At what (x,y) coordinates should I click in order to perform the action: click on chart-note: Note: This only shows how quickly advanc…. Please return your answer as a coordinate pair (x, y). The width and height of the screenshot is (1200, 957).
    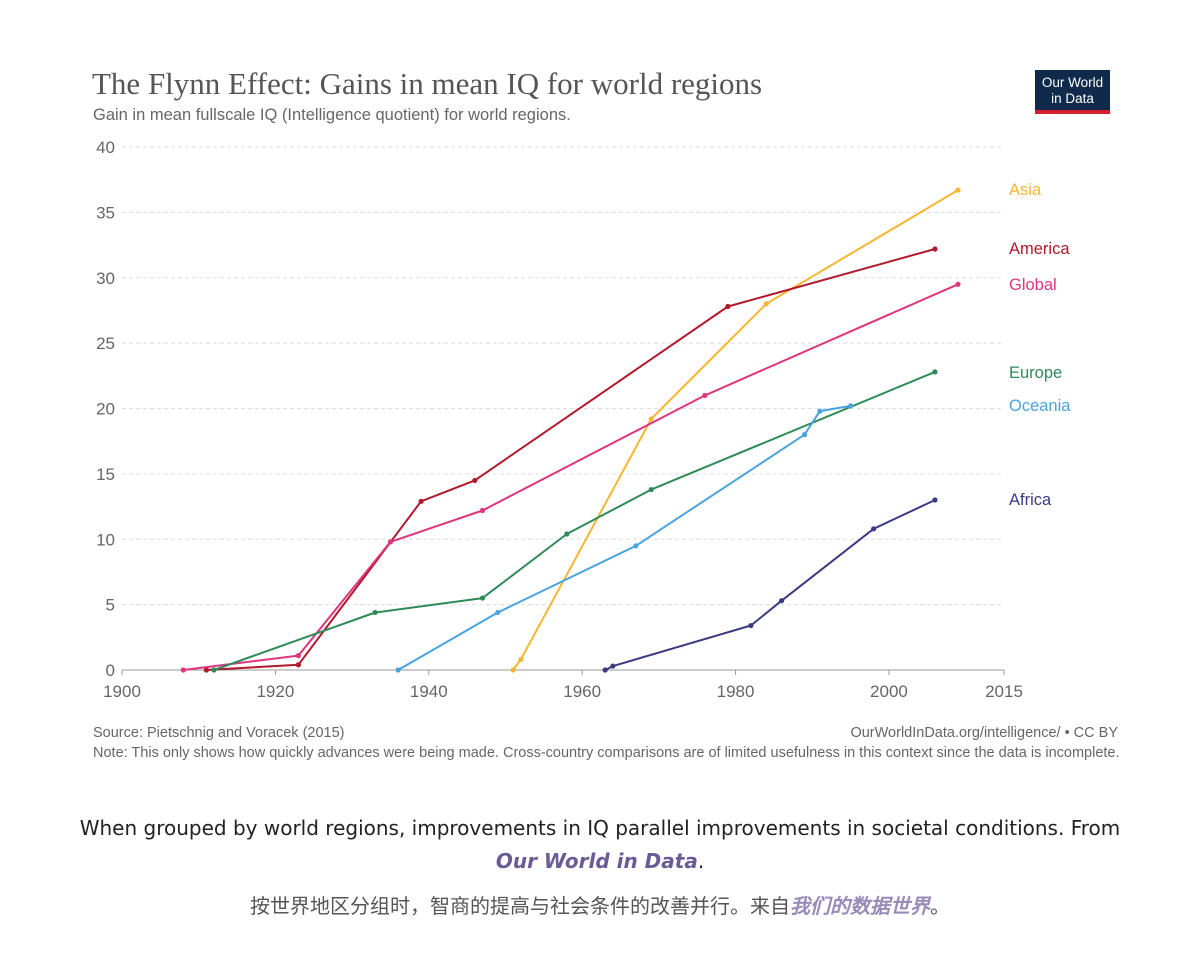
    Looking at the image, I should click on (606, 753).